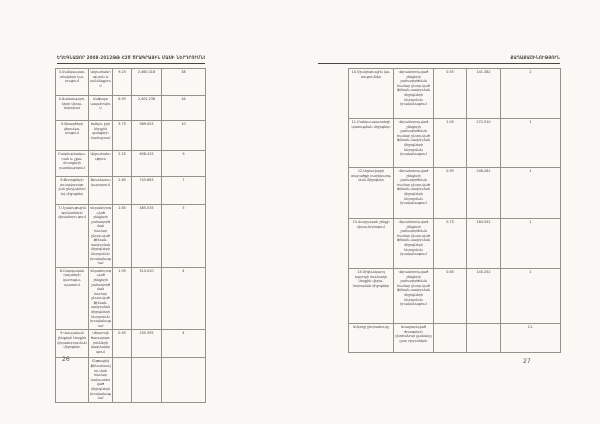  I want to click on program-cell: 3.Մանկապար-տեզների կա-ռուցում, so click(72, 82).